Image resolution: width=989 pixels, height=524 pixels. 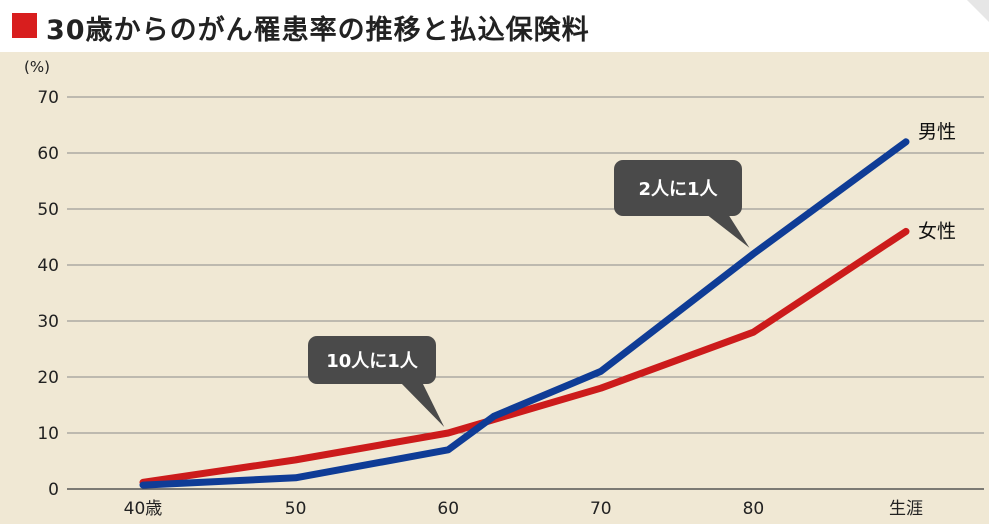 What do you see at coordinates (906, 509) in the screenshot?
I see `x-tick-label: 生涯` at bounding box center [906, 509].